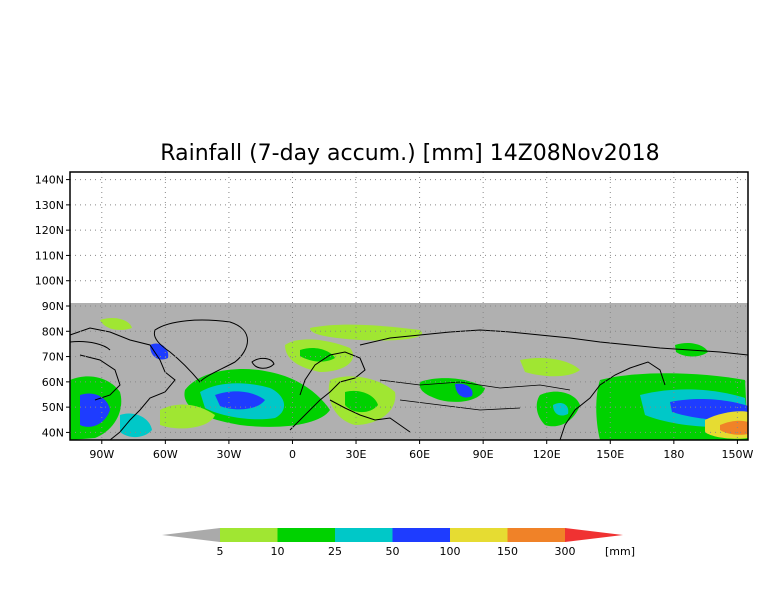  Describe the element at coordinates (53, 357) in the screenshot. I see `lat-tick-label: 70N` at that location.